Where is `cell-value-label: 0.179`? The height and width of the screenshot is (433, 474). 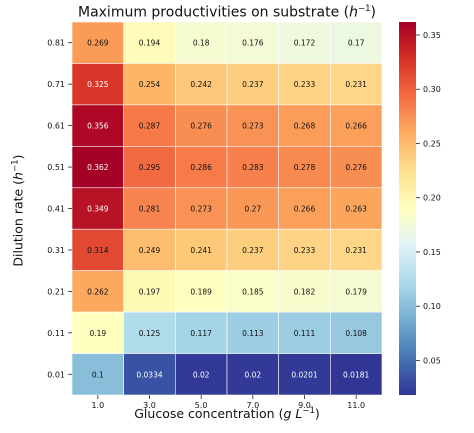
cell-value-label: 0.179 is located at coordinates (356, 291).